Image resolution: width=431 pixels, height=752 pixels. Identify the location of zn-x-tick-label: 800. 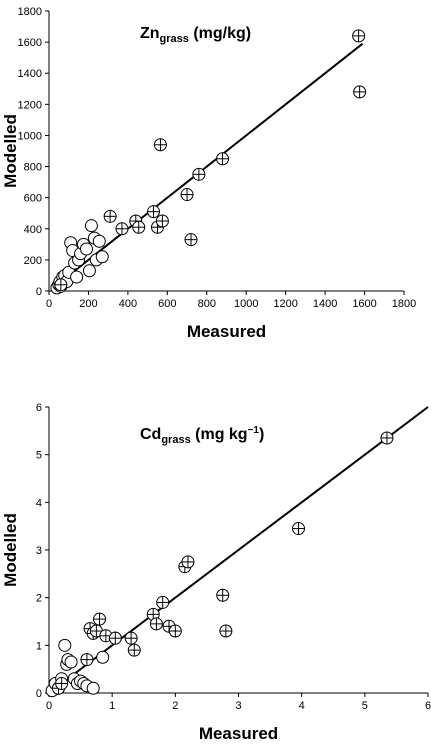
(207, 304).